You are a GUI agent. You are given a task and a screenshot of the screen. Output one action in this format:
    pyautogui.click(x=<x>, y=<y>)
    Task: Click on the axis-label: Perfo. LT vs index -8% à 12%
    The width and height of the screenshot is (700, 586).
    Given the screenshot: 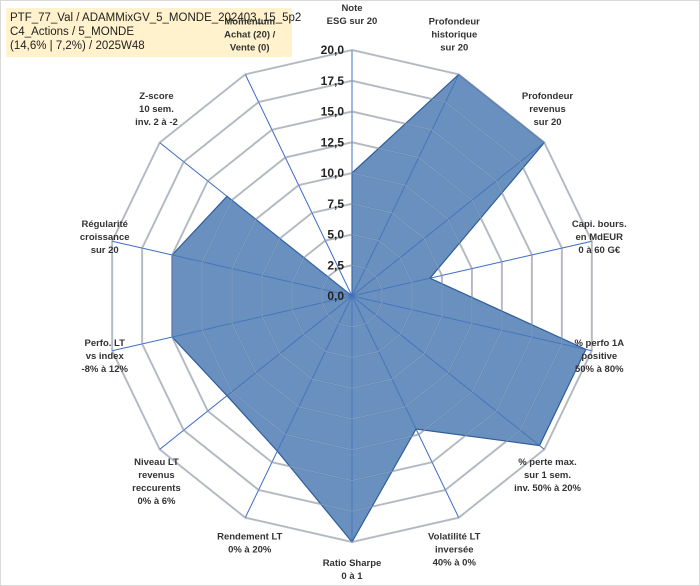 What is the action you would take?
    pyautogui.click(x=104, y=356)
    